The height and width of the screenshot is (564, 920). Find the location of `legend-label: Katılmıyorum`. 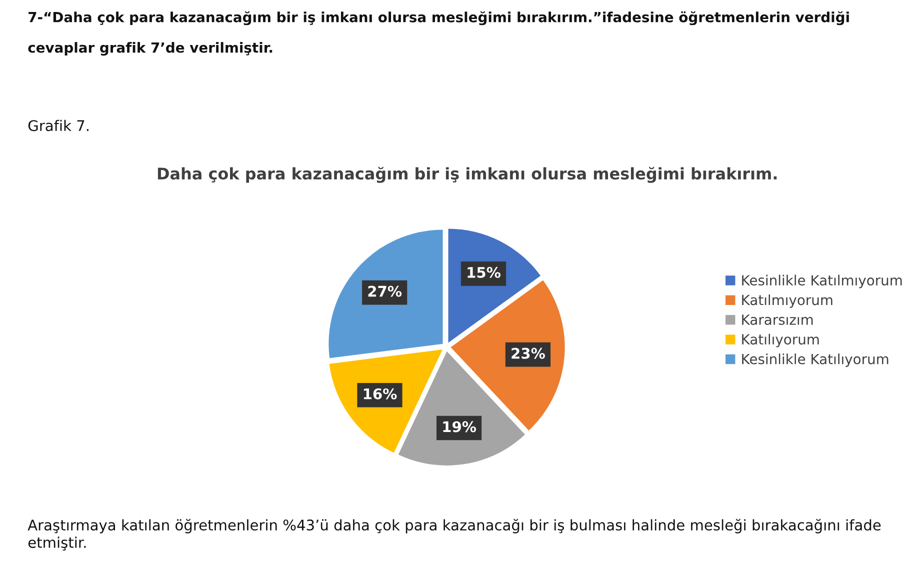

legend-label: Katılmıyorum is located at coordinates (787, 301).